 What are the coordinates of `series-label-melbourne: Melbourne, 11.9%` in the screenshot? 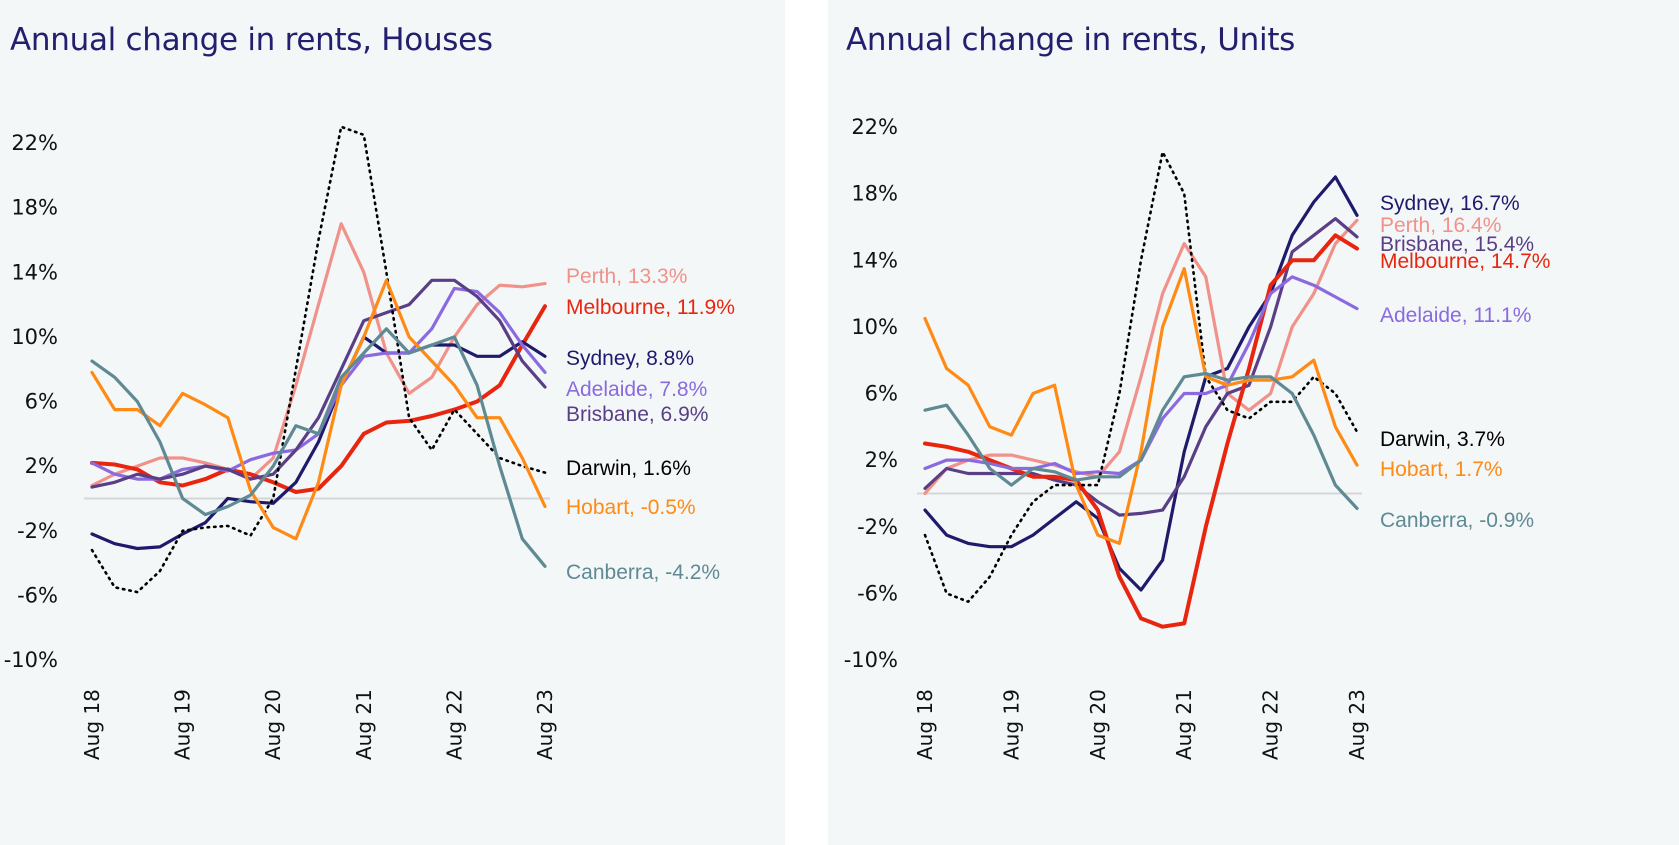 It's located at (650, 307).